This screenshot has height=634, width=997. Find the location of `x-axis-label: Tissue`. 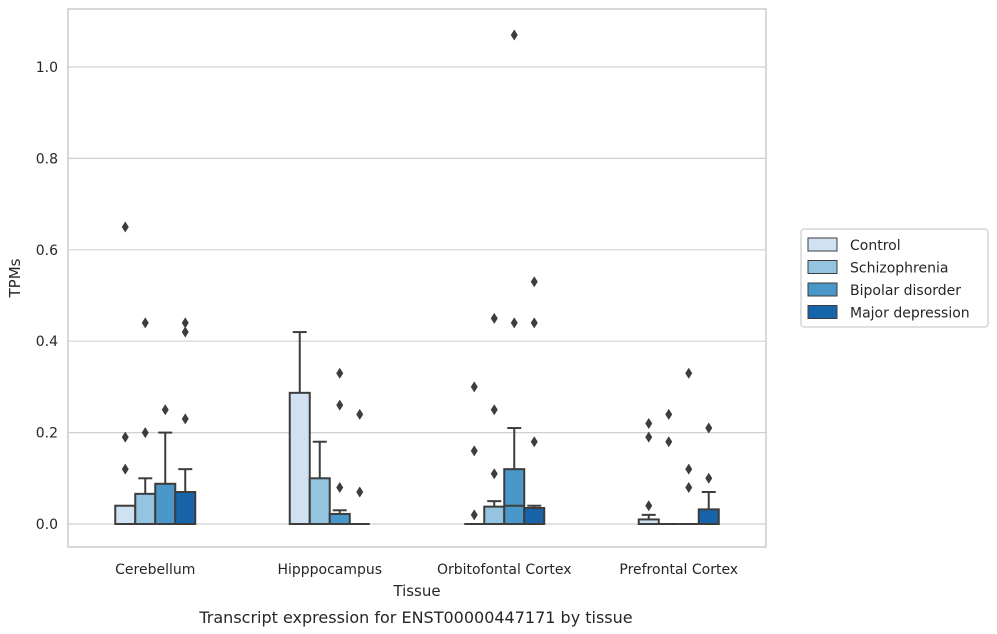

x-axis-label: Tissue is located at coordinates (416, 591).